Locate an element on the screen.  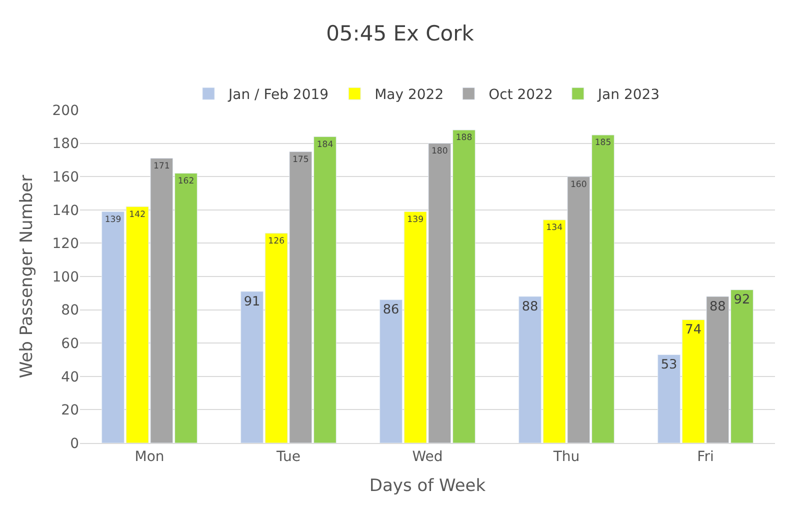
y-tick-label: 160 is located at coordinates (65, 178).